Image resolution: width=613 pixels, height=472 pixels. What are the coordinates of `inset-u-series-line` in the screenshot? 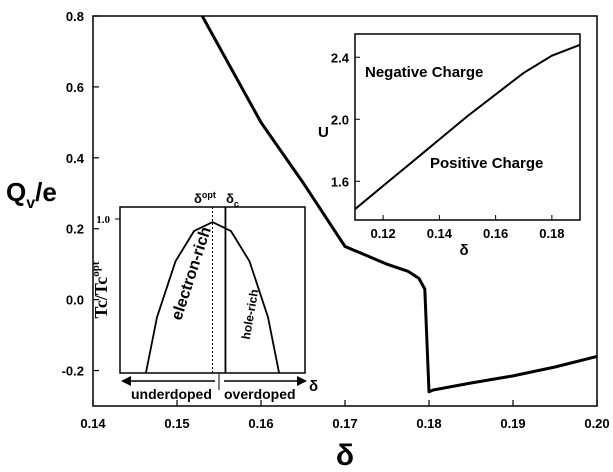 It's located at (467, 126).